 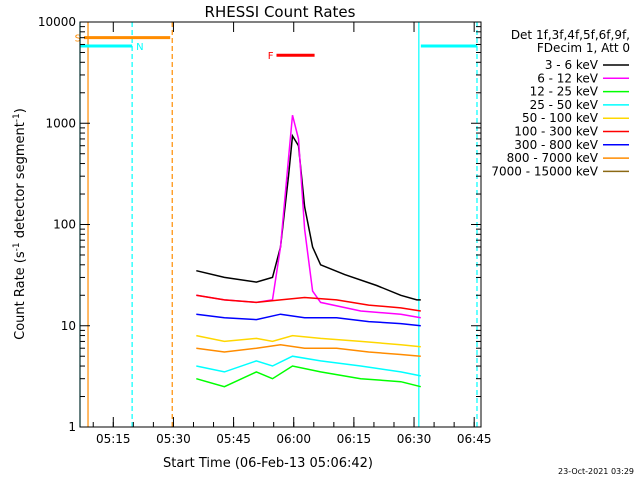 I want to click on x-tick-label: 05:30, so click(x=173, y=439).